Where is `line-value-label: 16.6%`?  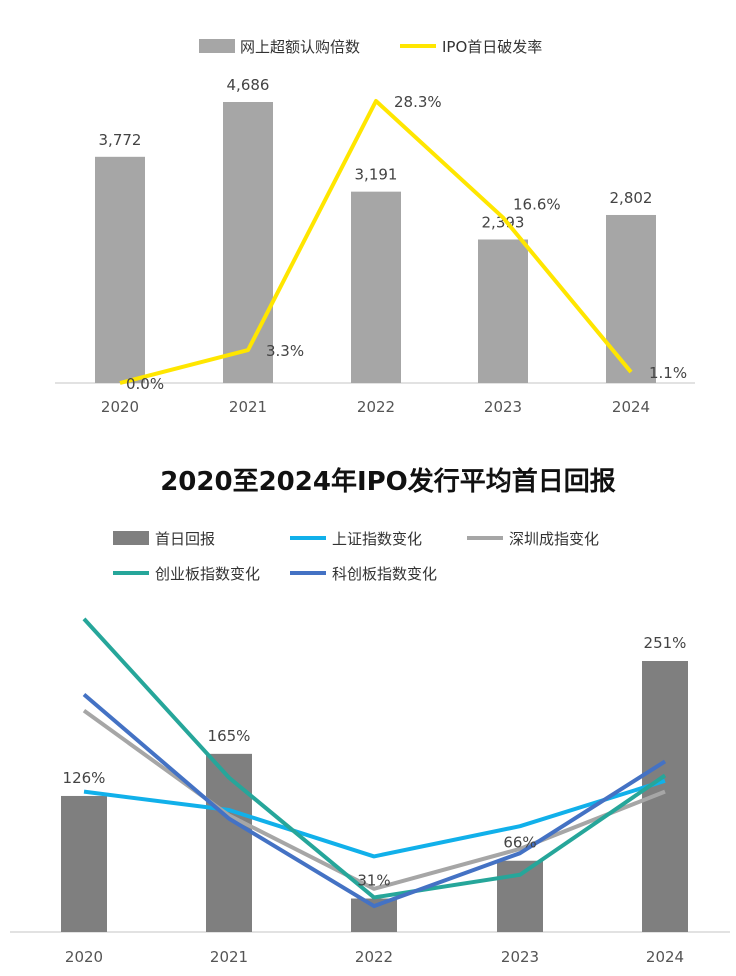 line-value-label: 16.6% is located at coordinates (537, 205).